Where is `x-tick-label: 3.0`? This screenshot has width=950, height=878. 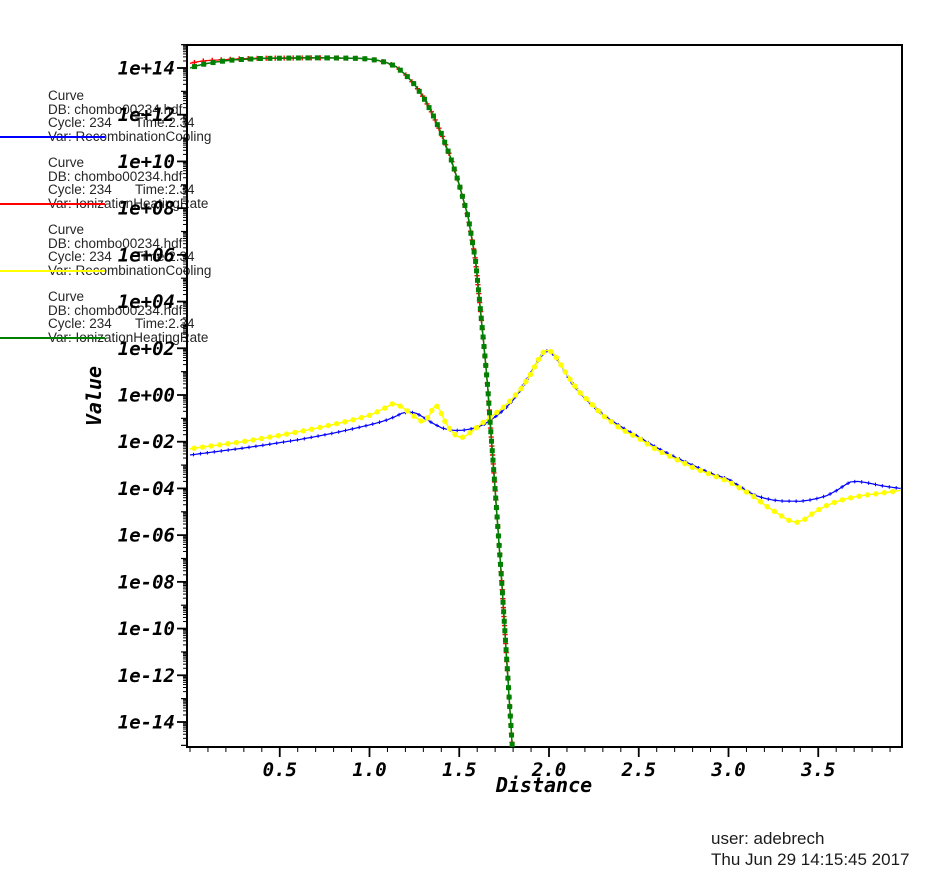
x-tick-label: 3.0 is located at coordinates (727, 770).